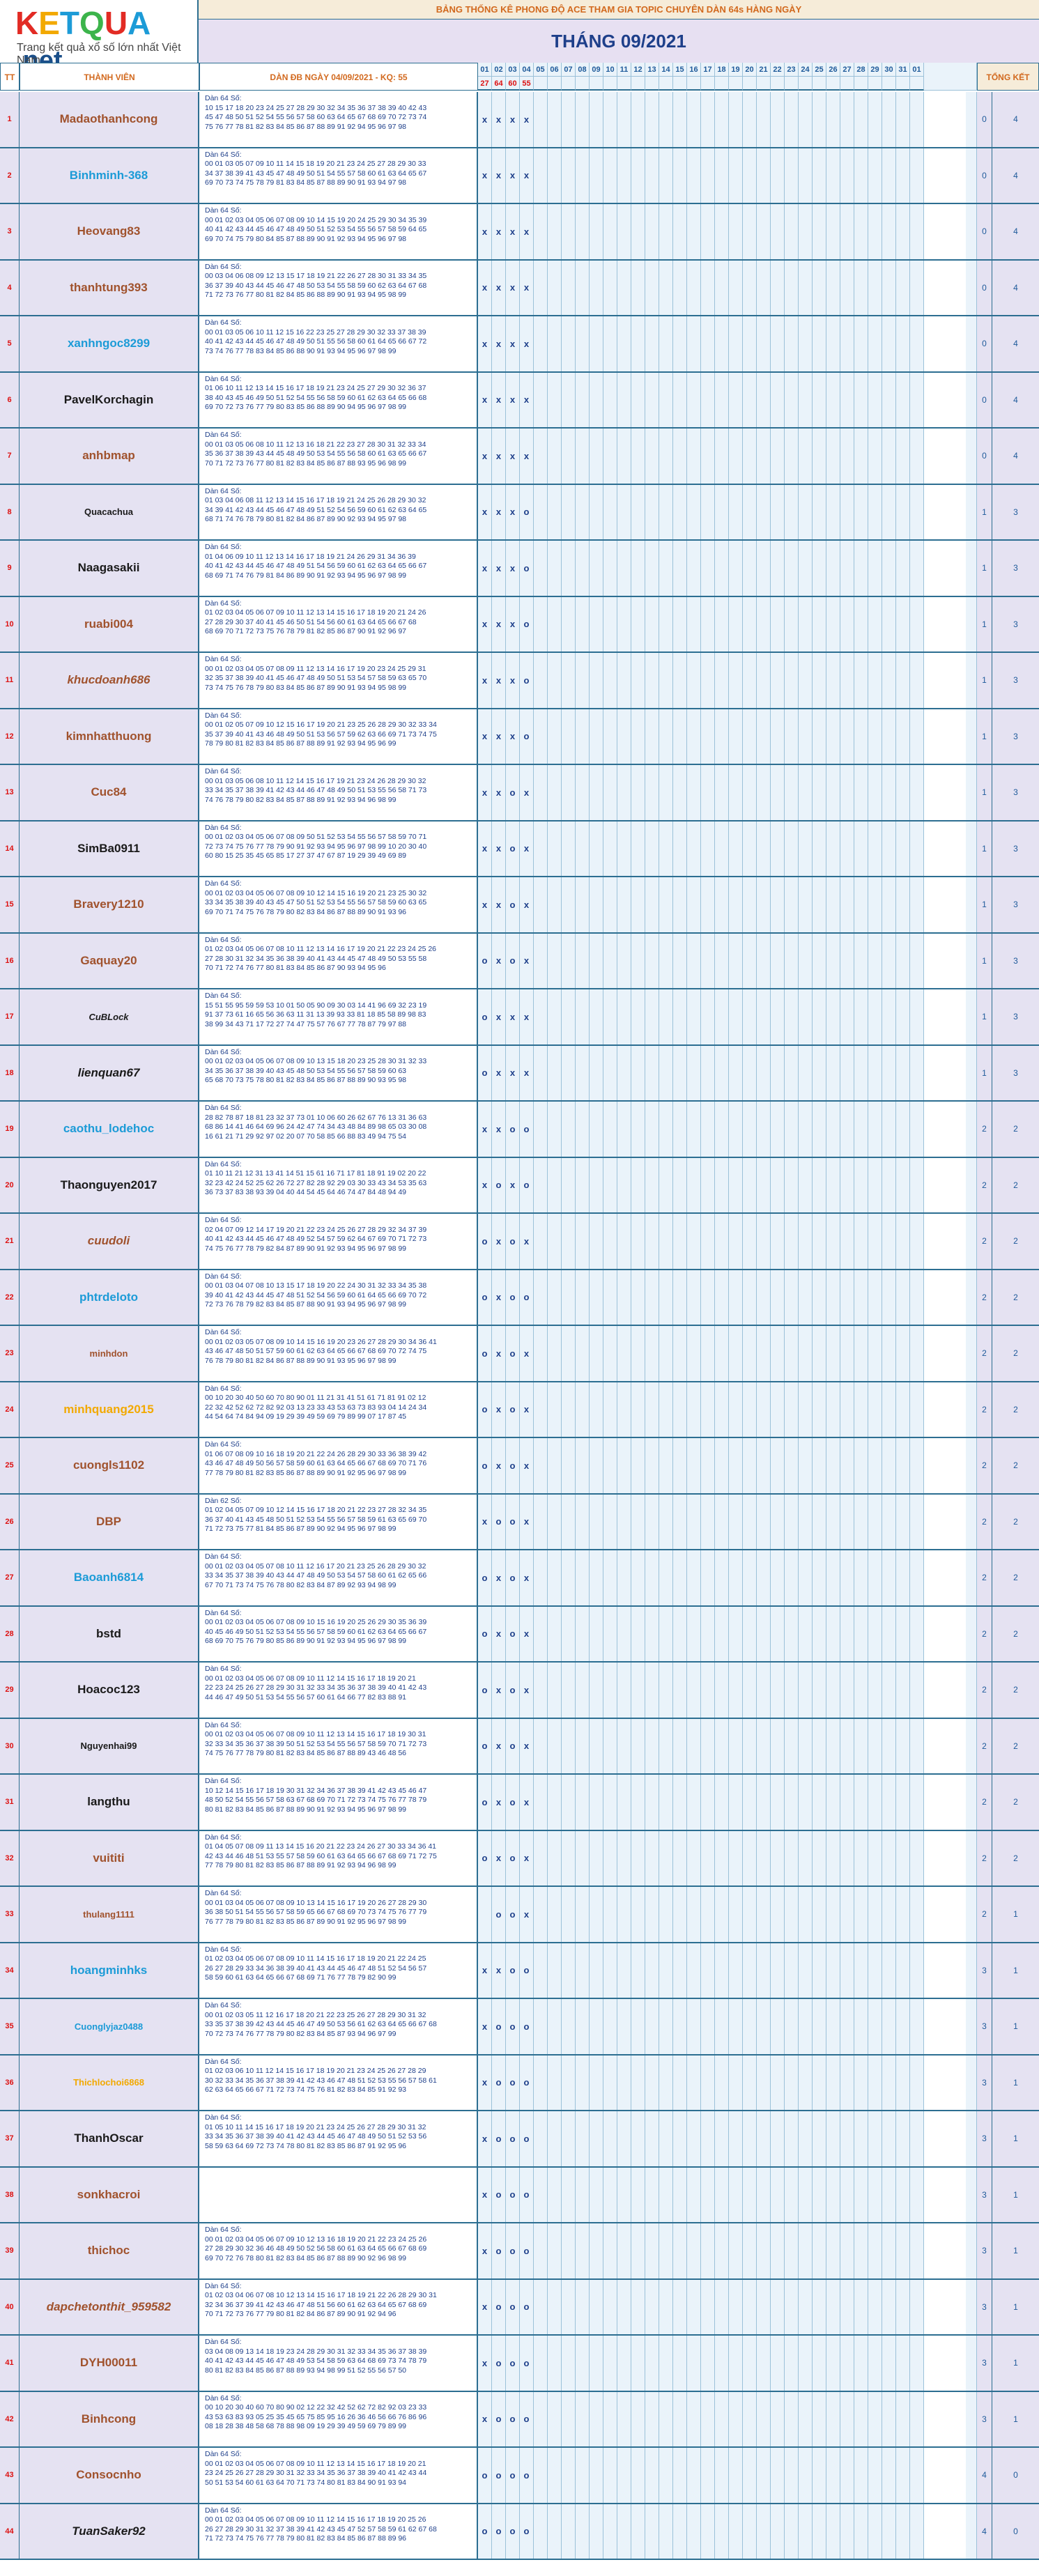 Image resolution: width=1039 pixels, height=2576 pixels. I want to click on member-name: minhdon, so click(109, 1353).